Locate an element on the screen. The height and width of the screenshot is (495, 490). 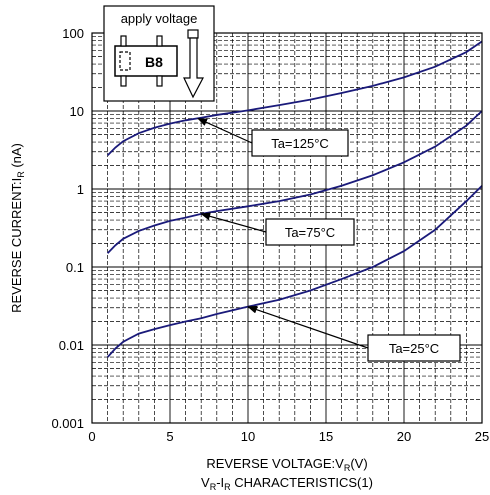
apply-voltage-inset: apply voltage B8 is located at coordinates (159, 53).